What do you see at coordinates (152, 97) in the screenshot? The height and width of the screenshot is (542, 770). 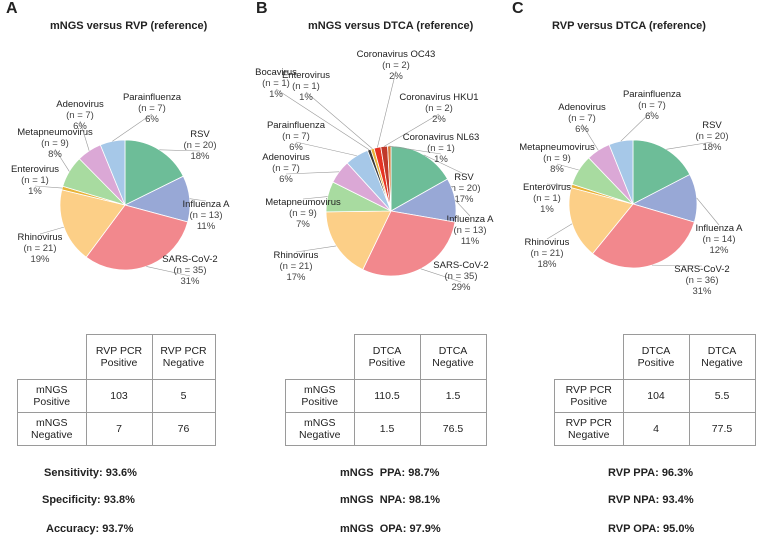 I see `slice-name: Parainfluenza` at bounding box center [152, 97].